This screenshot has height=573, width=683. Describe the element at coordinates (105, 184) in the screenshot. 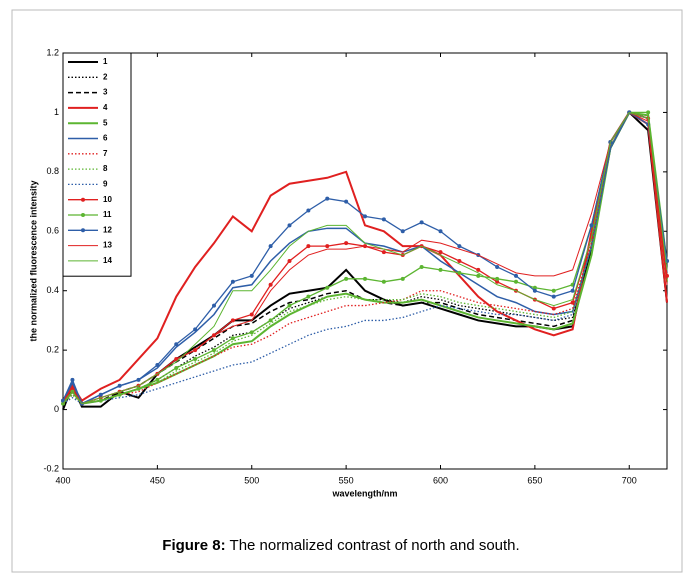

I see `legend-label: 9` at that location.